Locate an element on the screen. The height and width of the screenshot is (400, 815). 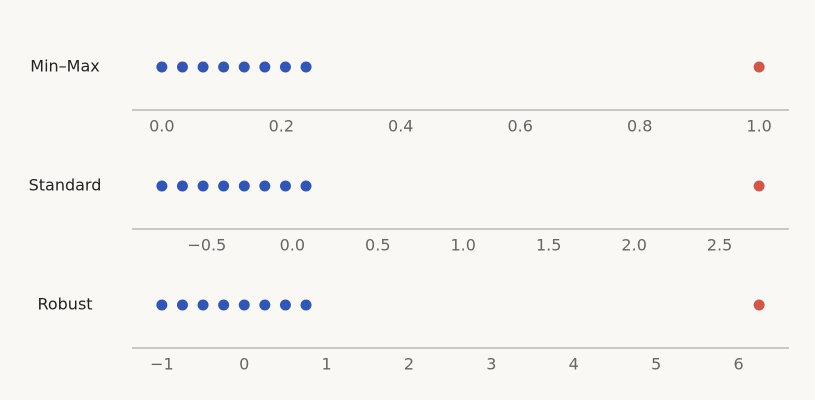
x-tick-label: 6 is located at coordinates (738, 364).